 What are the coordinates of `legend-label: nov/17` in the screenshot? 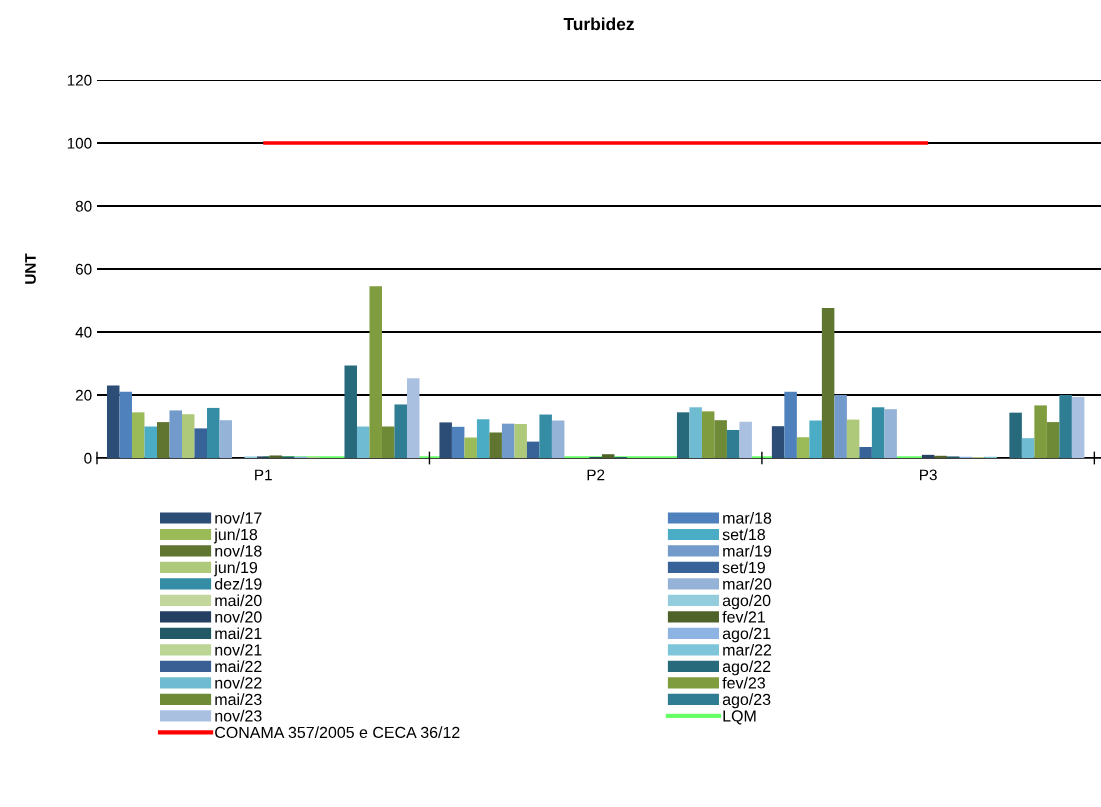 It's located at (238, 518).